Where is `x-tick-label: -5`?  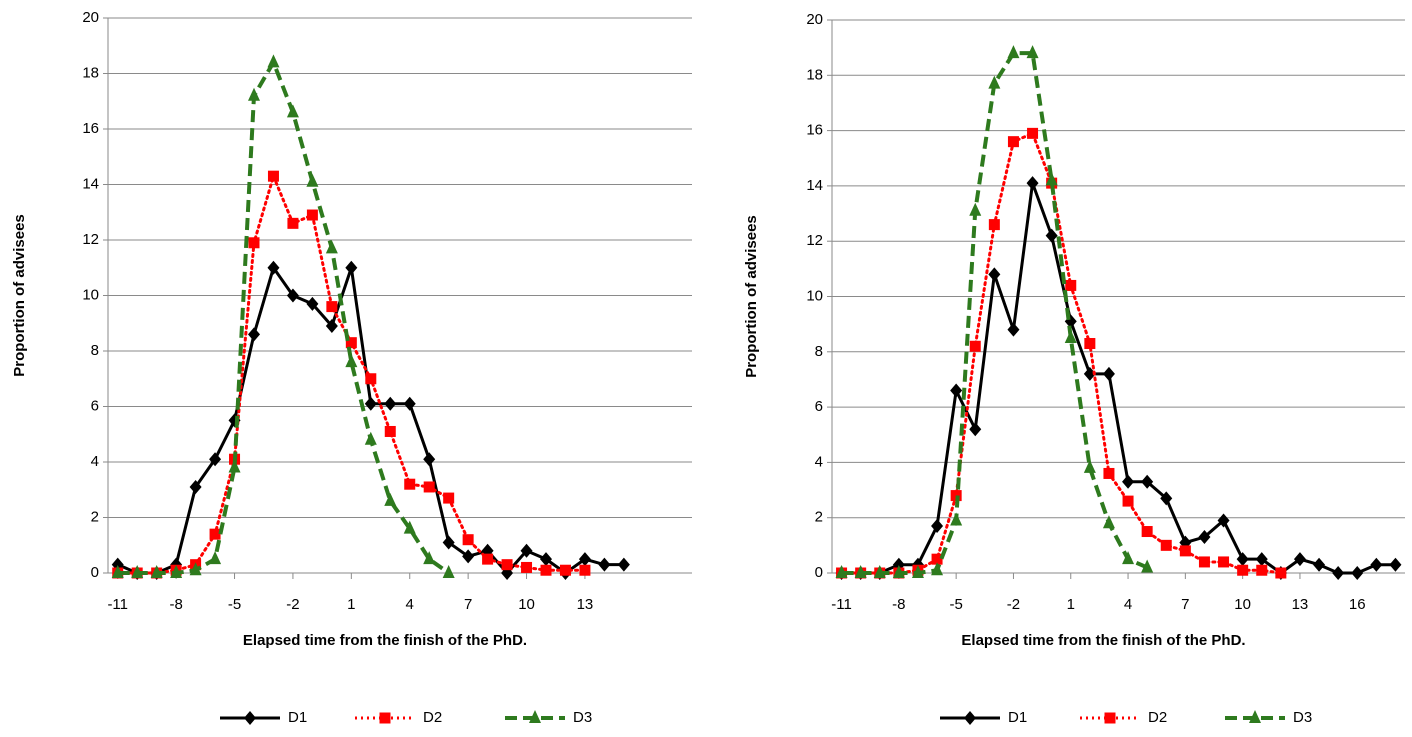 x-tick-label: -5 is located at coordinates (234, 604).